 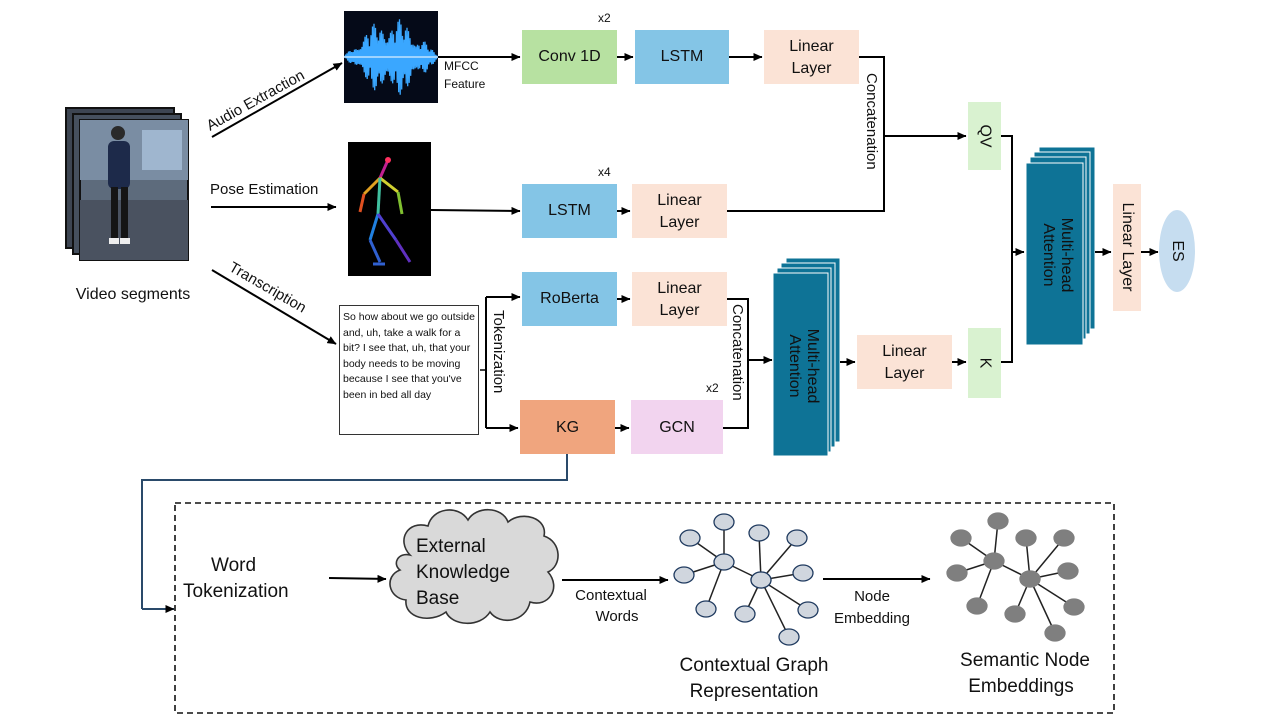 What do you see at coordinates (475, 210) in the screenshot?
I see `pose-to-lstm-arrow` at bounding box center [475, 210].